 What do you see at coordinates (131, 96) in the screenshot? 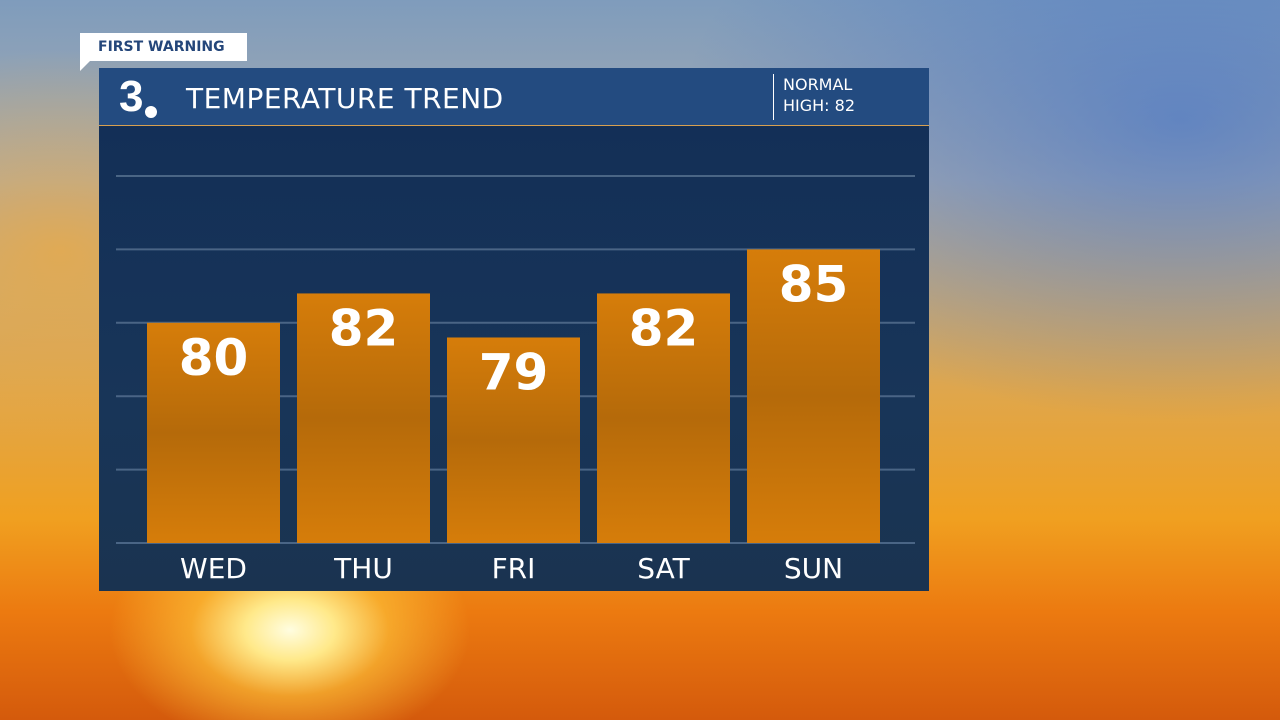
I see `station-logo: 3` at bounding box center [131, 96].